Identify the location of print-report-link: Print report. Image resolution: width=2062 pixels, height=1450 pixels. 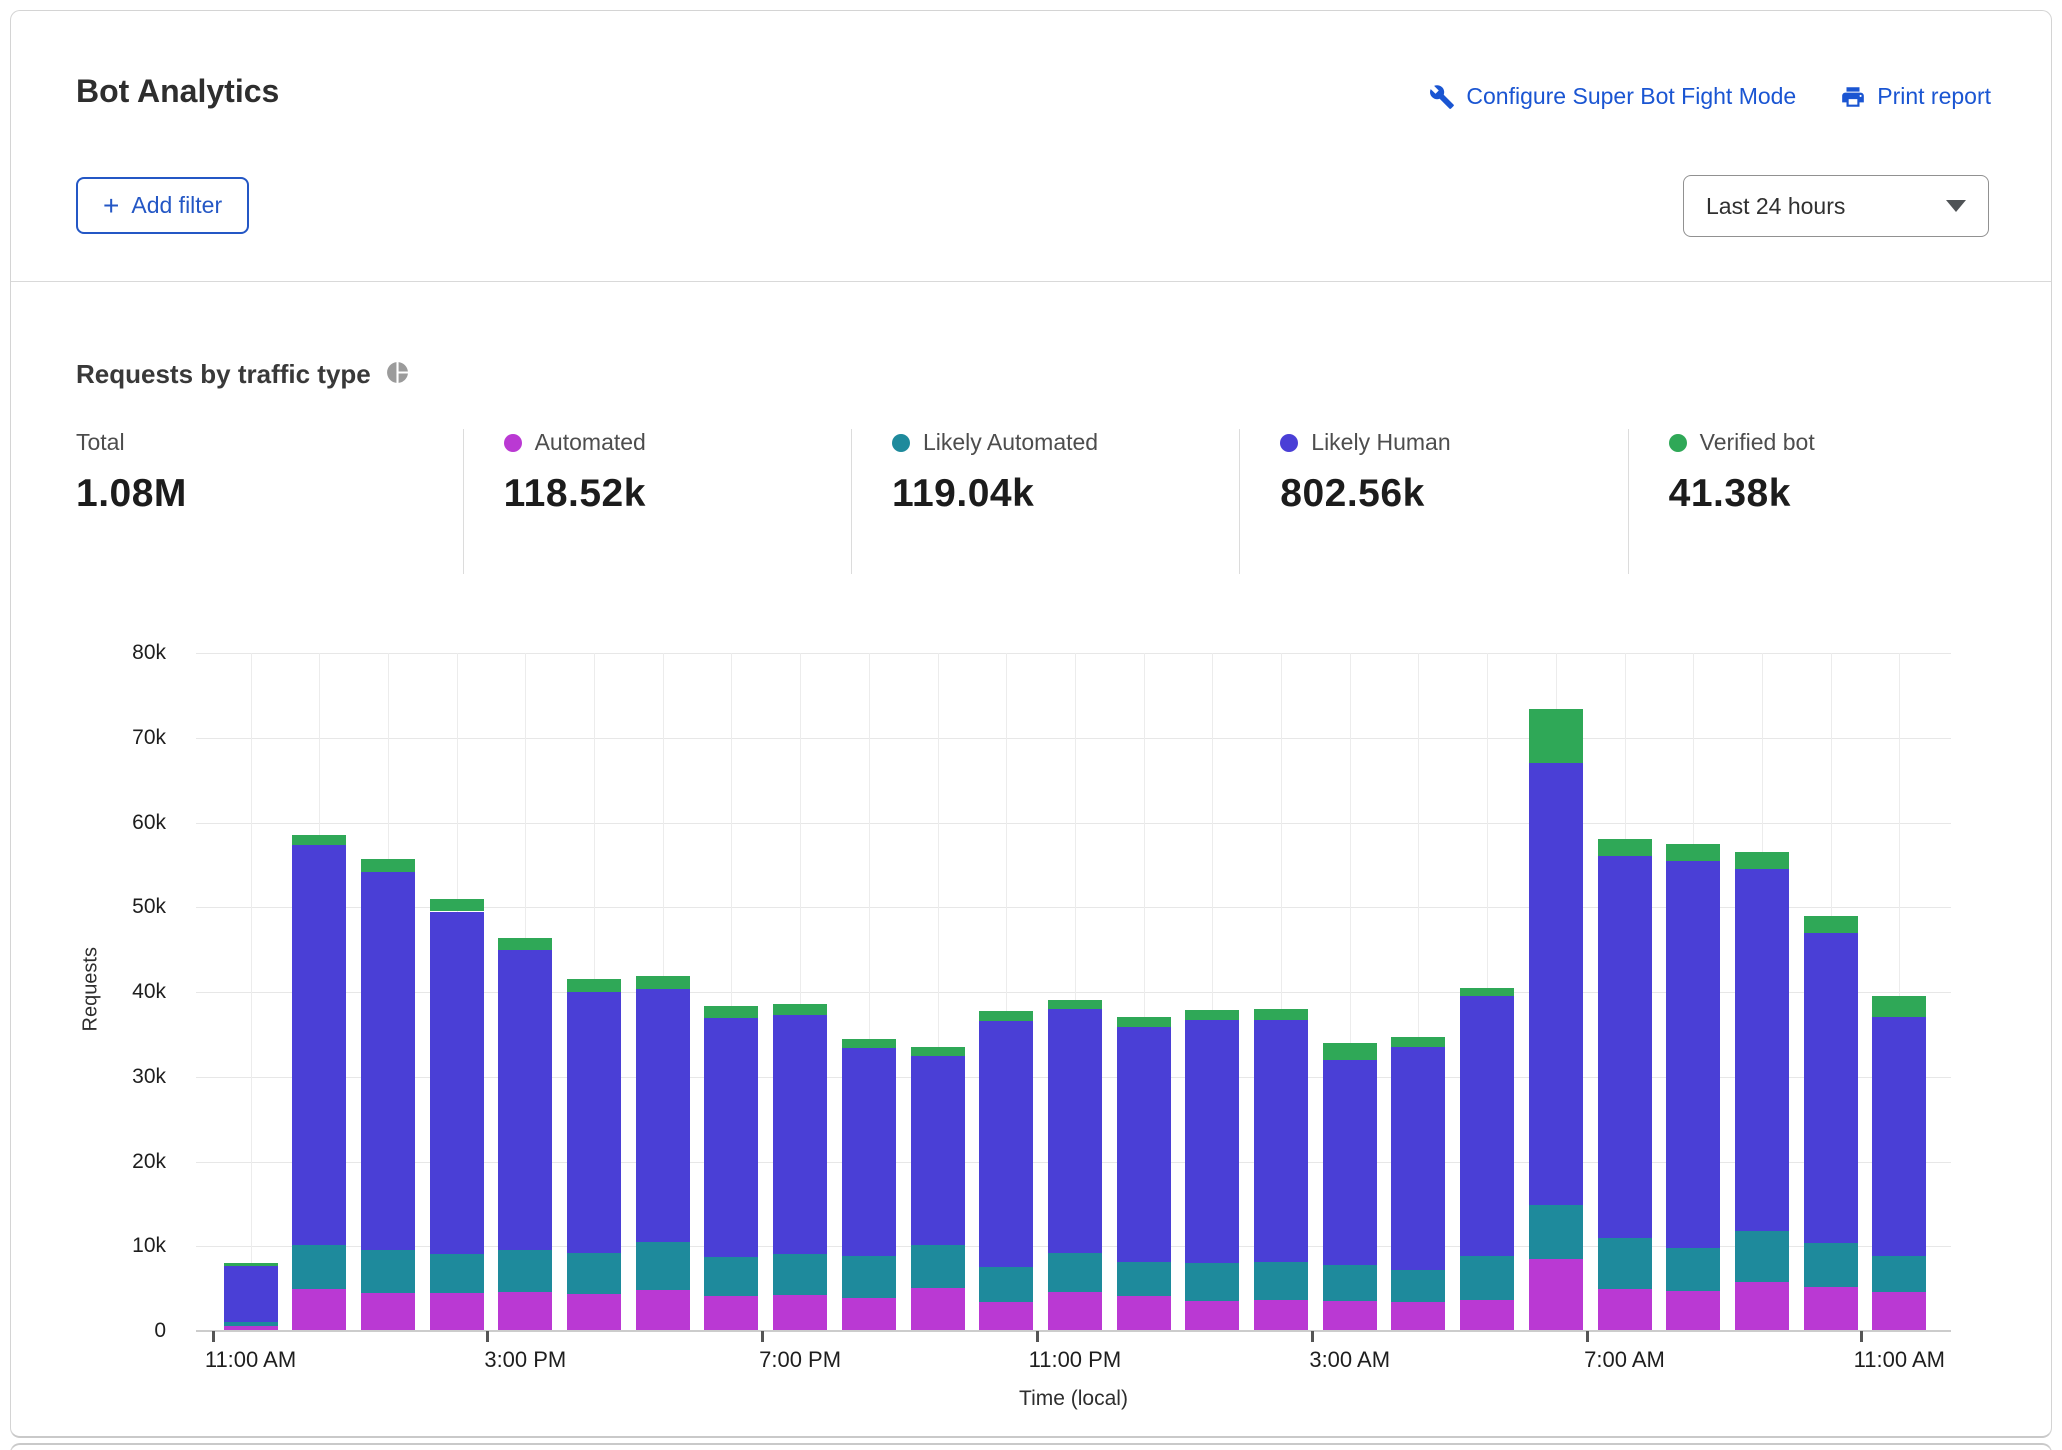
(1915, 96).